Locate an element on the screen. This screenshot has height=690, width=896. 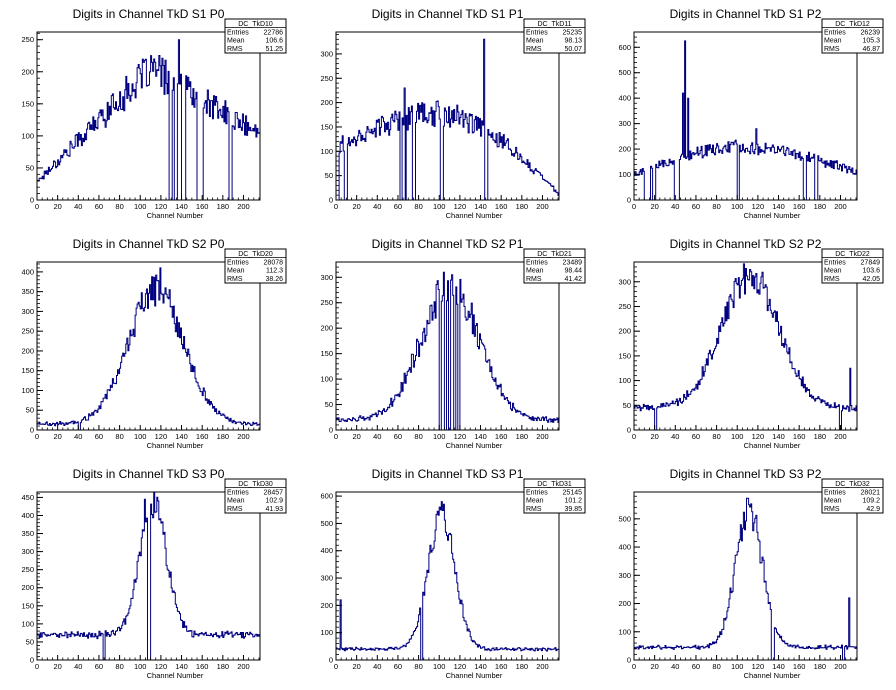
stats-name: DC_TkD10 is located at coordinates (255, 24).